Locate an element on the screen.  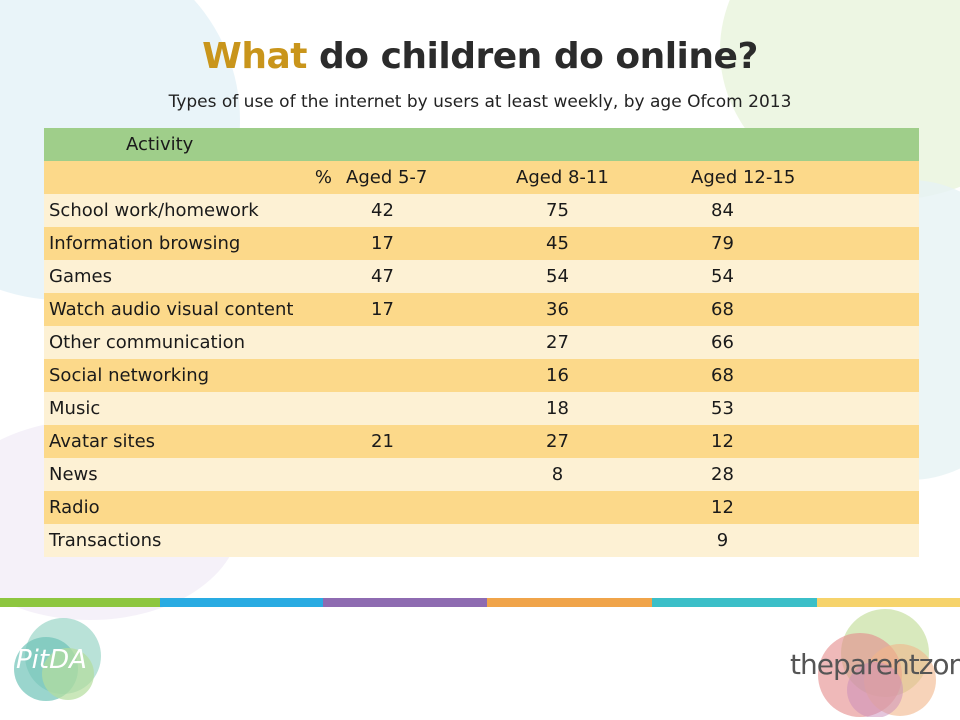
activity-cell: Music is located at coordinates (75, 408).